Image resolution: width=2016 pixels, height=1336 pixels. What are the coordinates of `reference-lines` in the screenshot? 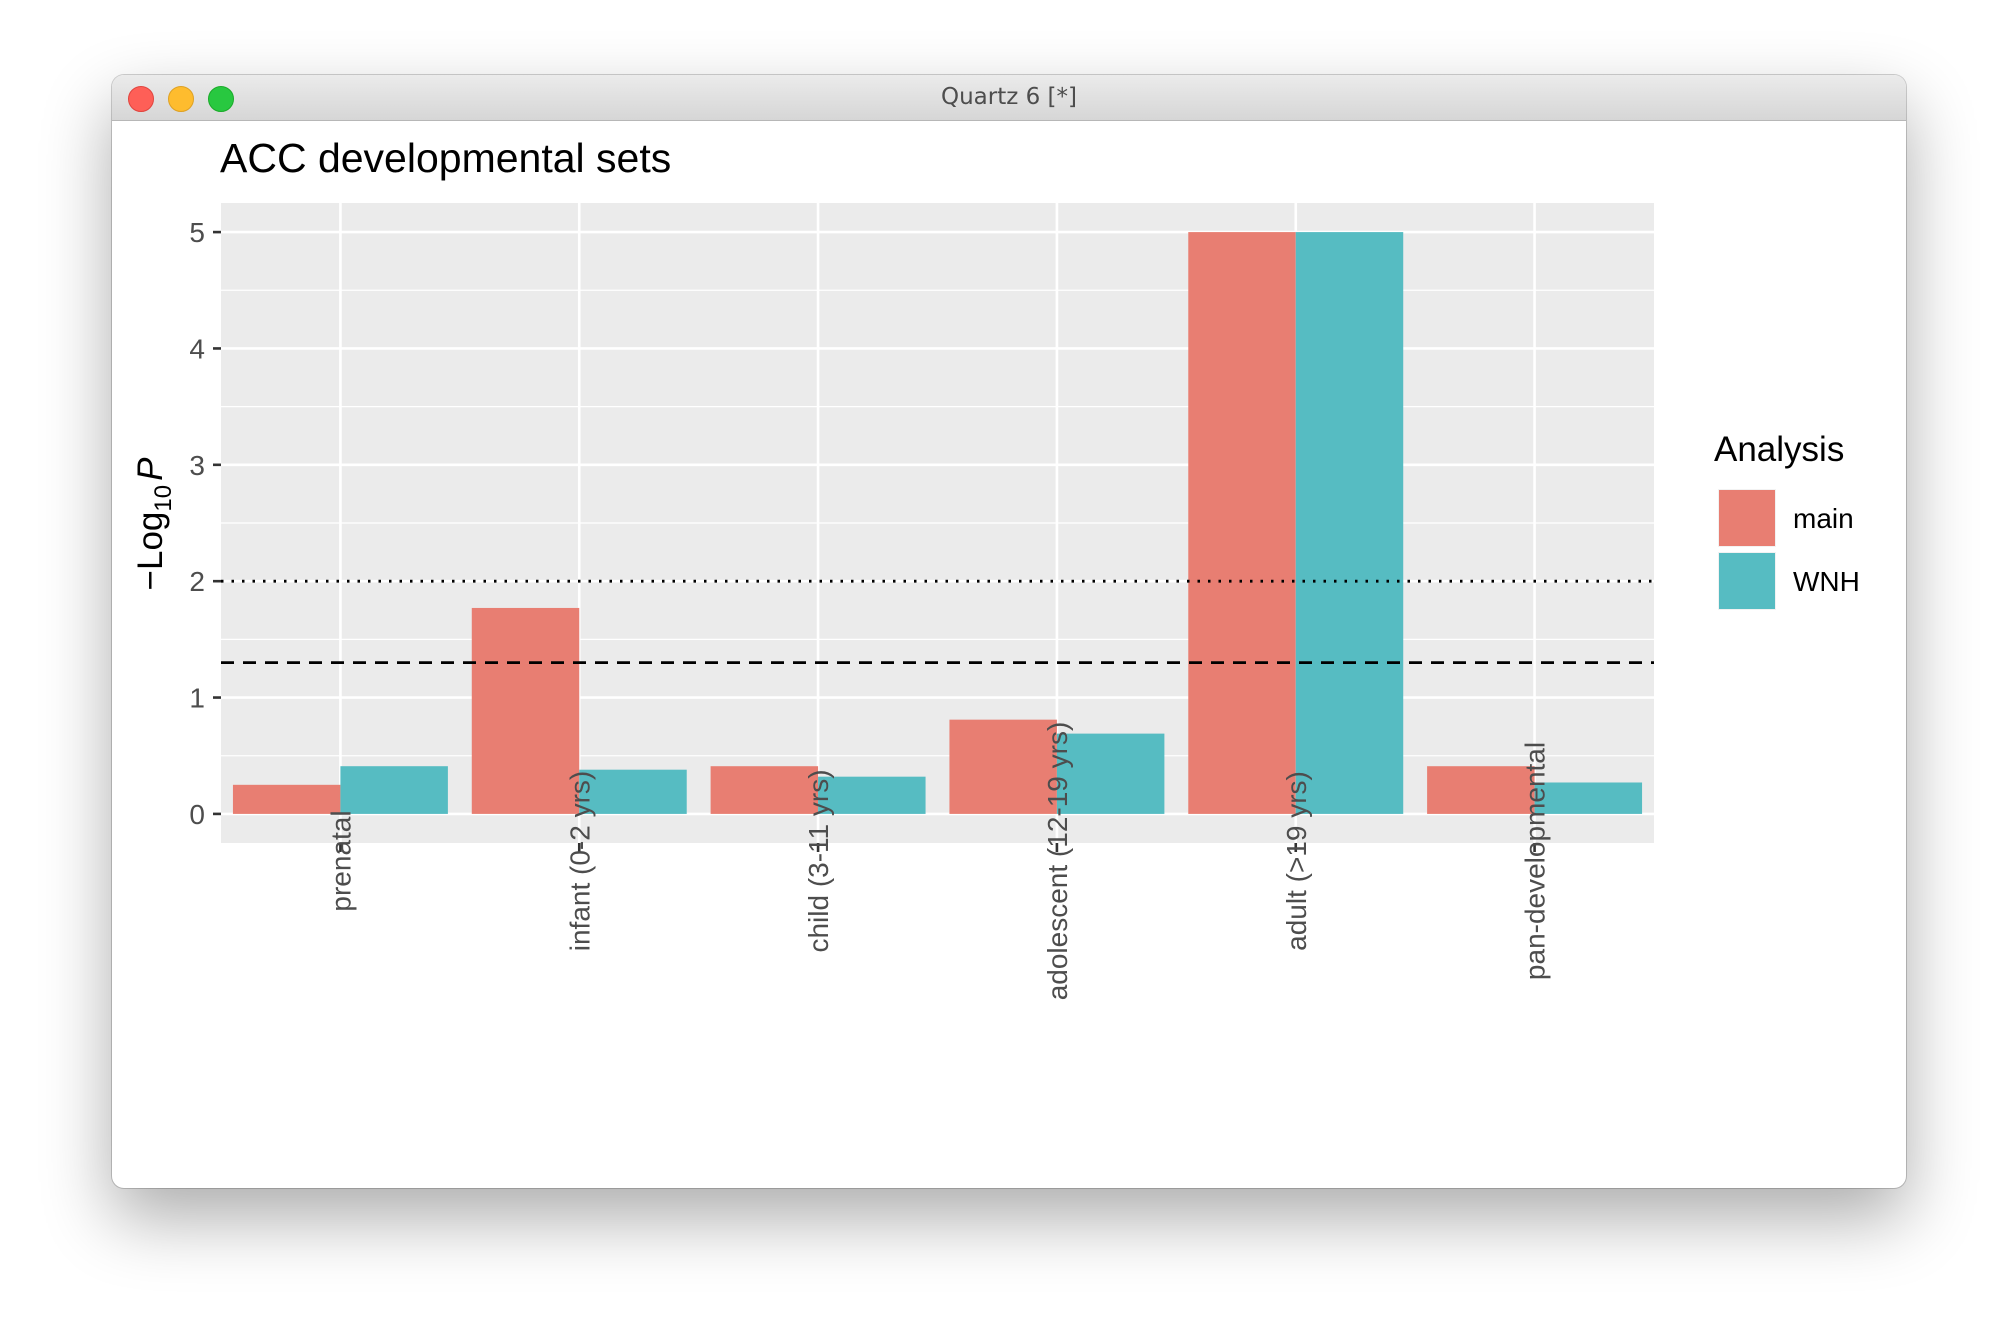 It's located at (937, 622).